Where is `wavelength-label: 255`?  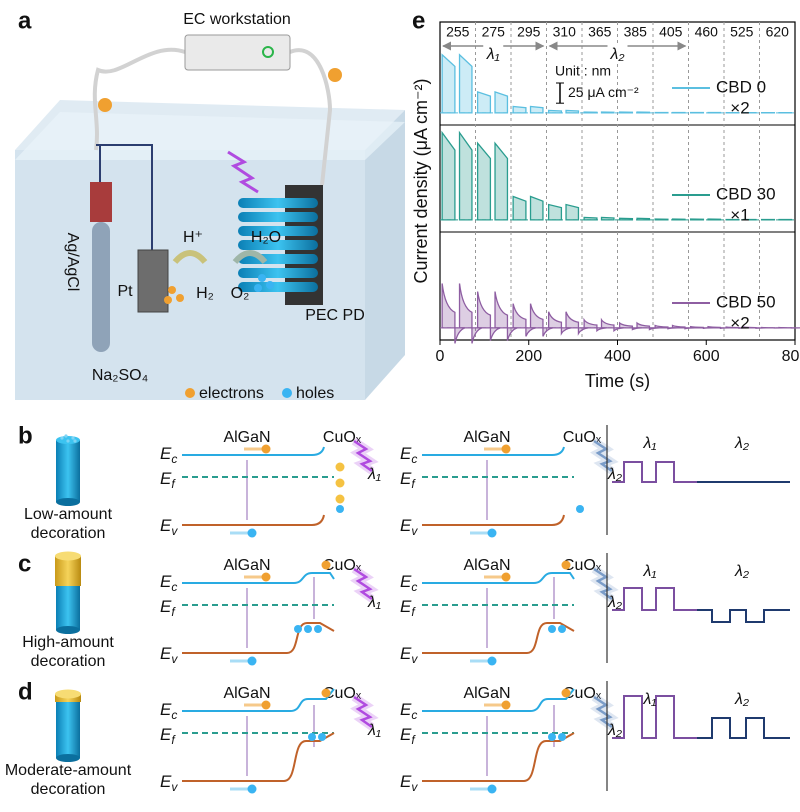 wavelength-label: 255 is located at coordinates (458, 32).